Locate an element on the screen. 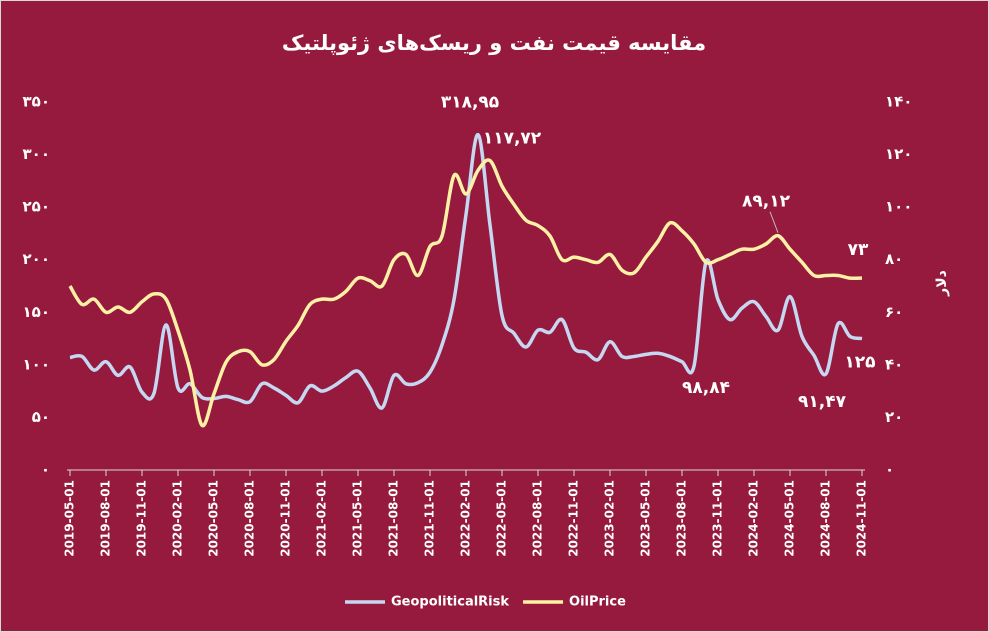  y-tick-label: ۱۵۰ is located at coordinates (36, 312).